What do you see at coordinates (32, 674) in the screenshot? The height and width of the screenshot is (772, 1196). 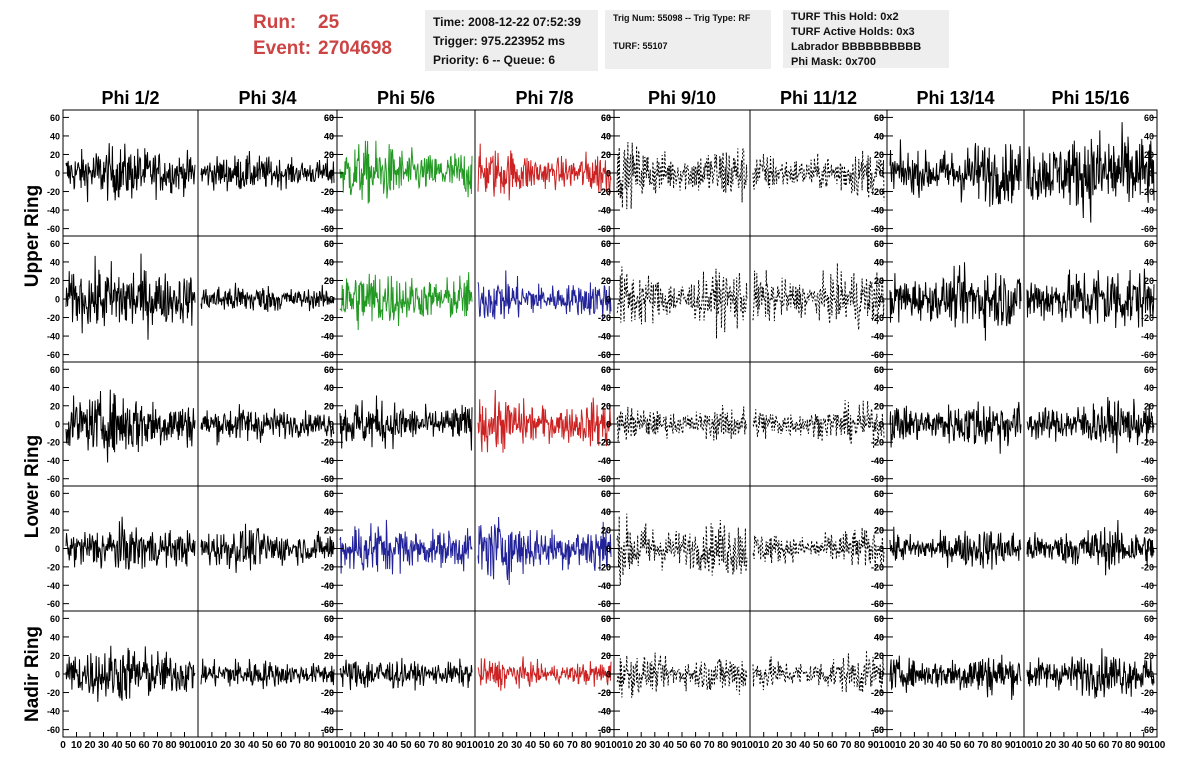 I see `row-label: Nadir Ring` at bounding box center [32, 674].